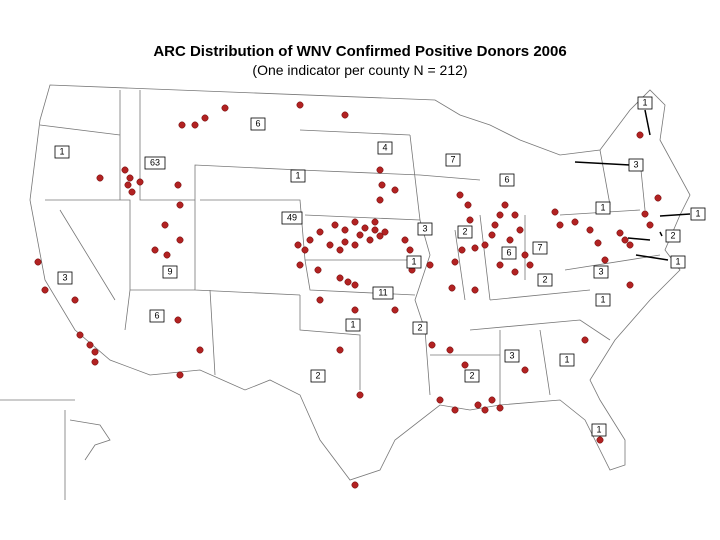 The height and width of the screenshot is (540, 720). Describe the element at coordinates (55, 449) in the screenshot. I see `alaska-inset` at that location.